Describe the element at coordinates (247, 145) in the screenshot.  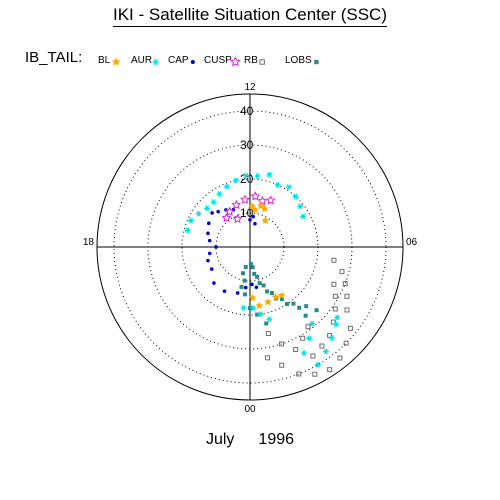
I see `radial-tick-label: 30` at that location.